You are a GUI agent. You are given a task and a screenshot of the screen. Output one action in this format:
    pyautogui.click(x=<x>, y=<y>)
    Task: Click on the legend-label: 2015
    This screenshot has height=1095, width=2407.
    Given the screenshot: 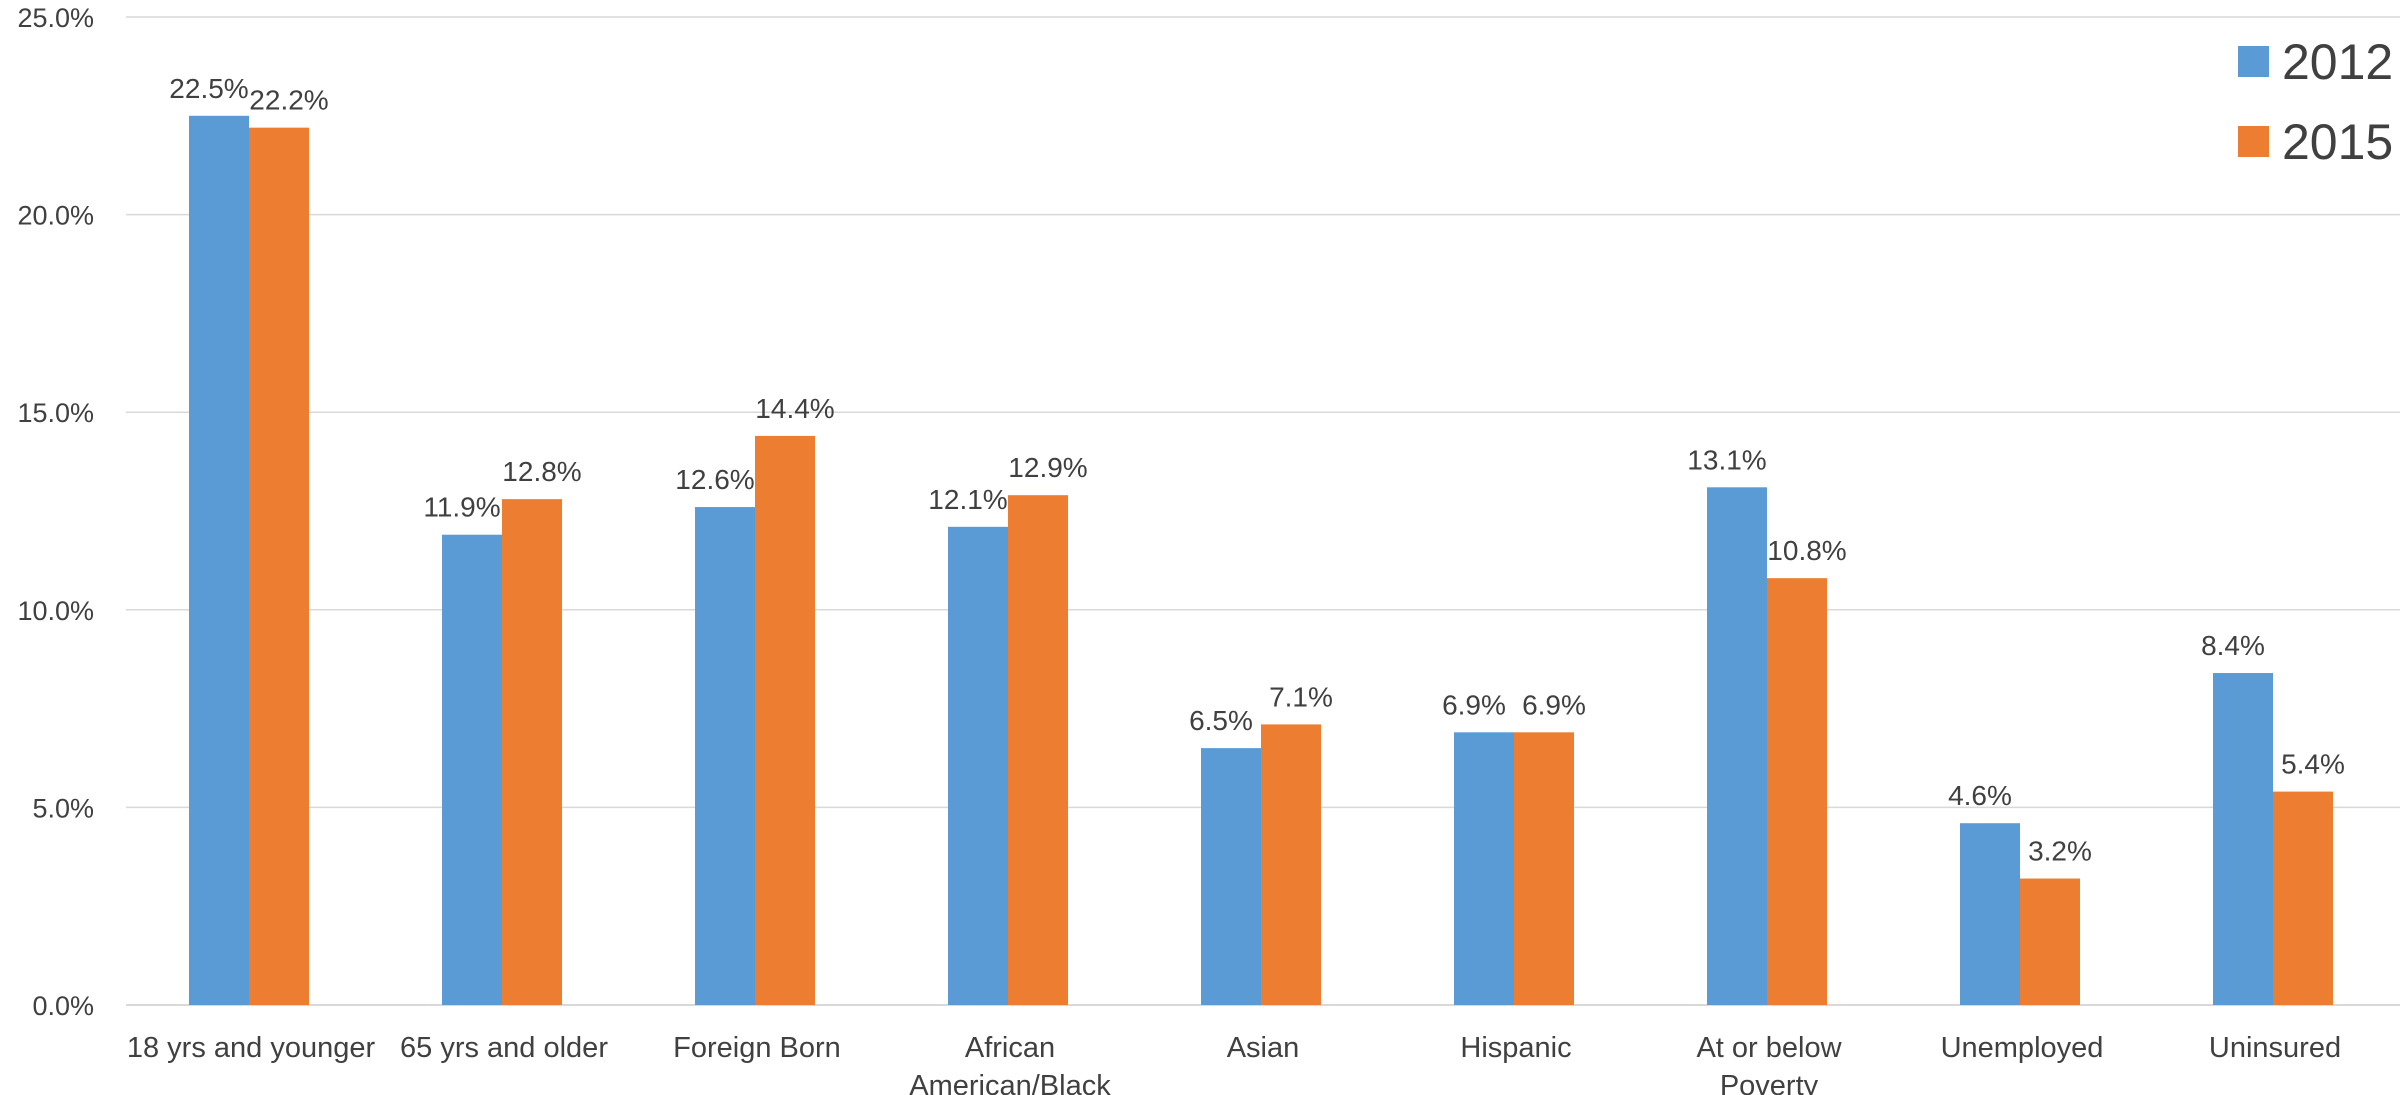 What is the action you would take?
    pyautogui.click(x=2337, y=142)
    